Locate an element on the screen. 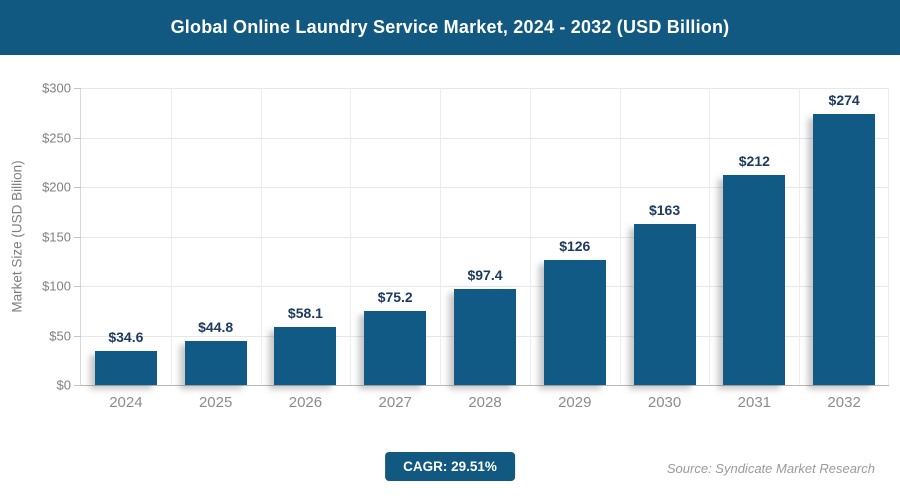 The image size is (900, 500). bar-value-label: $34.6 is located at coordinates (126, 336).